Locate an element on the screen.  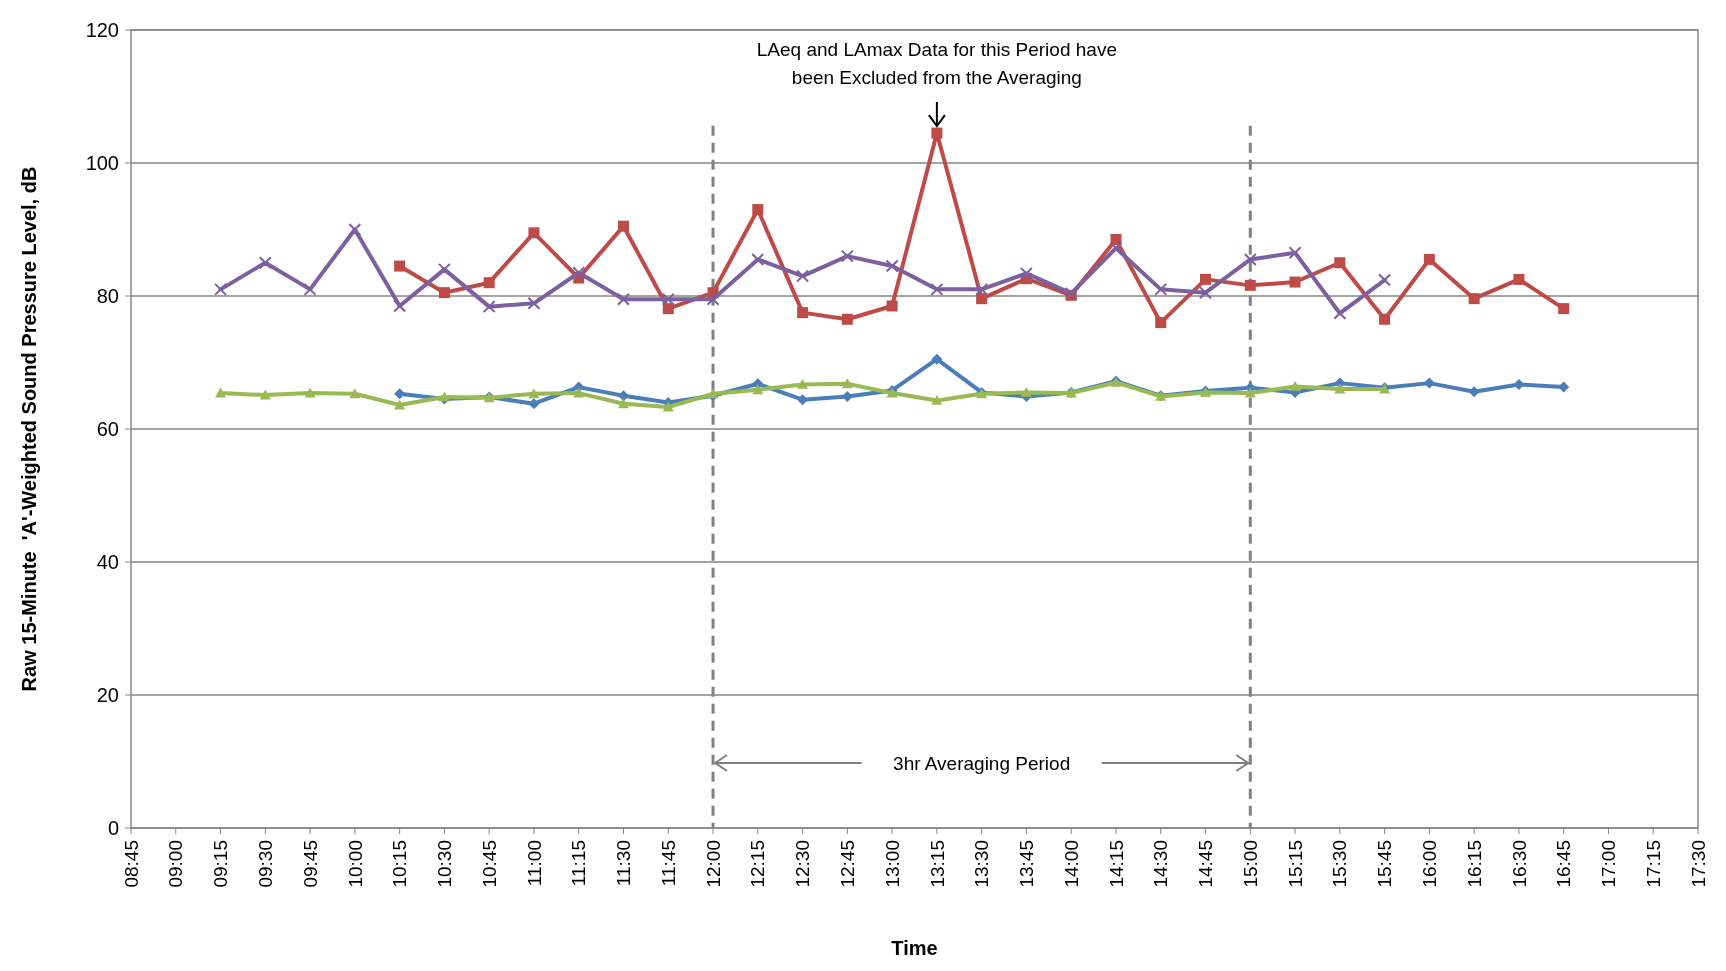
x-tick-label: 15:15 is located at coordinates (1295, 864).